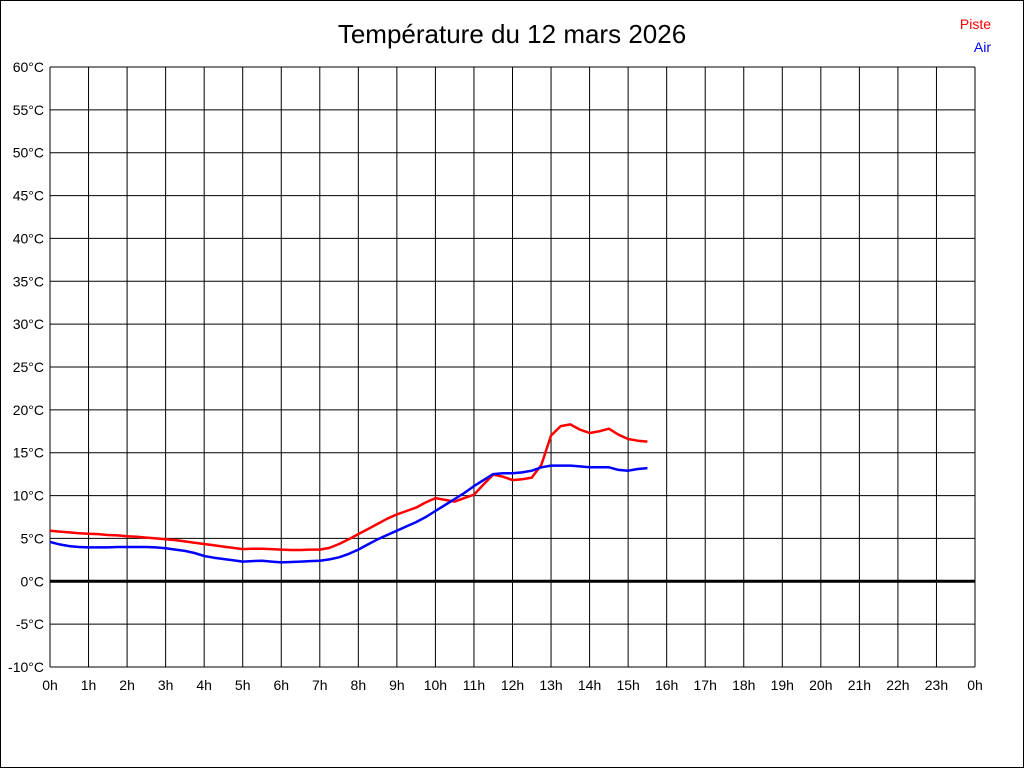 This screenshot has width=1024, height=768. I want to click on y-axis-label: 45°C, so click(28, 196).